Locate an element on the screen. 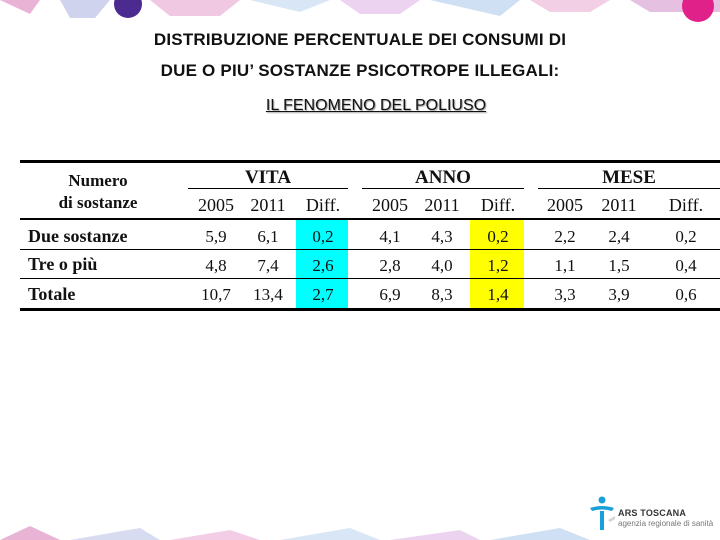 This screenshot has width=720, height=540. group-header-vita: VITA is located at coordinates (268, 177).